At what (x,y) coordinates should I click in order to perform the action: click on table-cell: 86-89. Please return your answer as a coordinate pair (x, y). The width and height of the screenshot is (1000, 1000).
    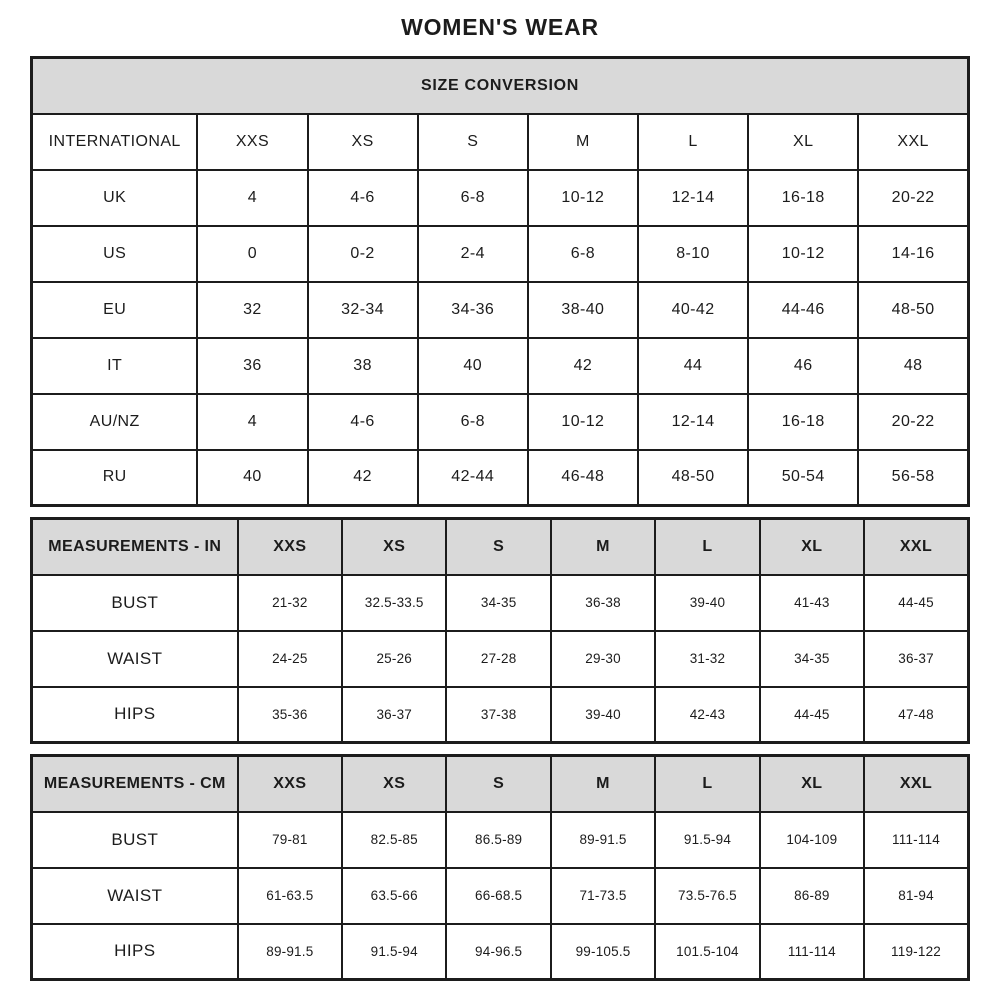
    Looking at the image, I should click on (812, 895).